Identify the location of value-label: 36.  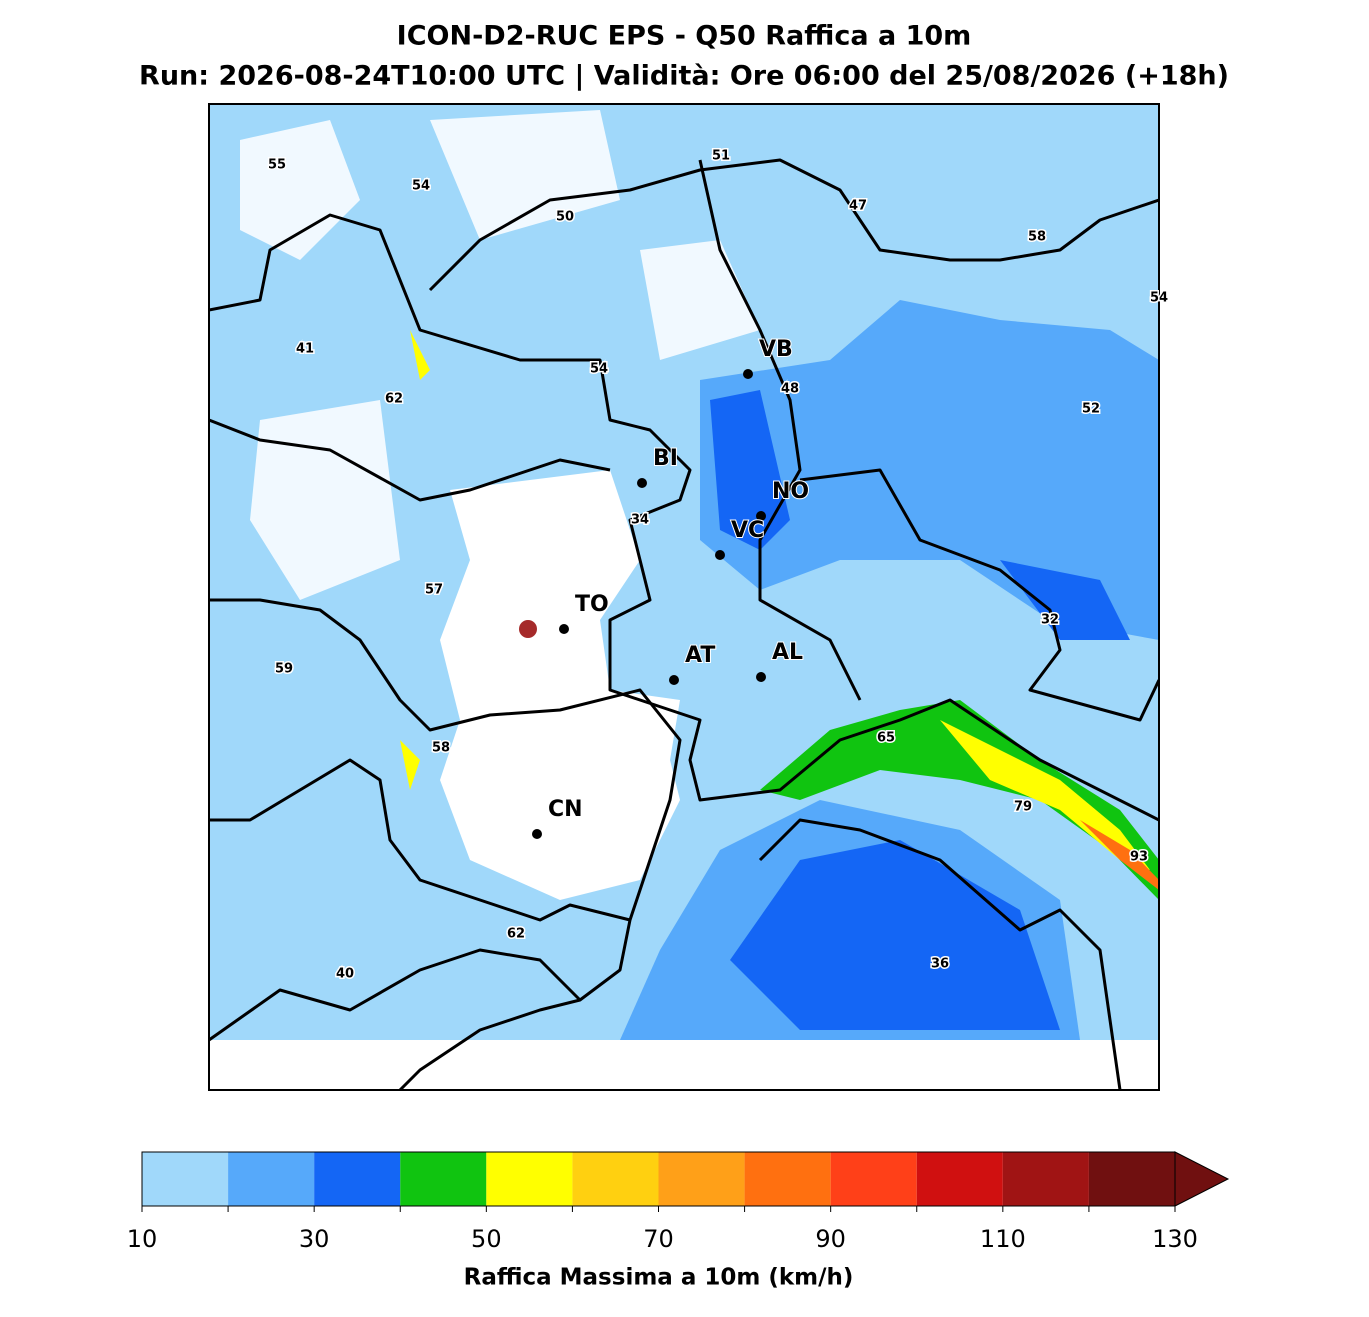
(940, 964).